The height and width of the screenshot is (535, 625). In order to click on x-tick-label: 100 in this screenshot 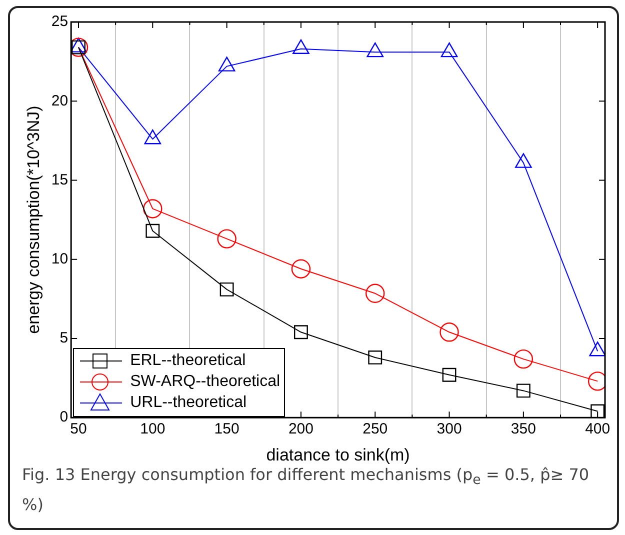, I will do `click(153, 429)`.